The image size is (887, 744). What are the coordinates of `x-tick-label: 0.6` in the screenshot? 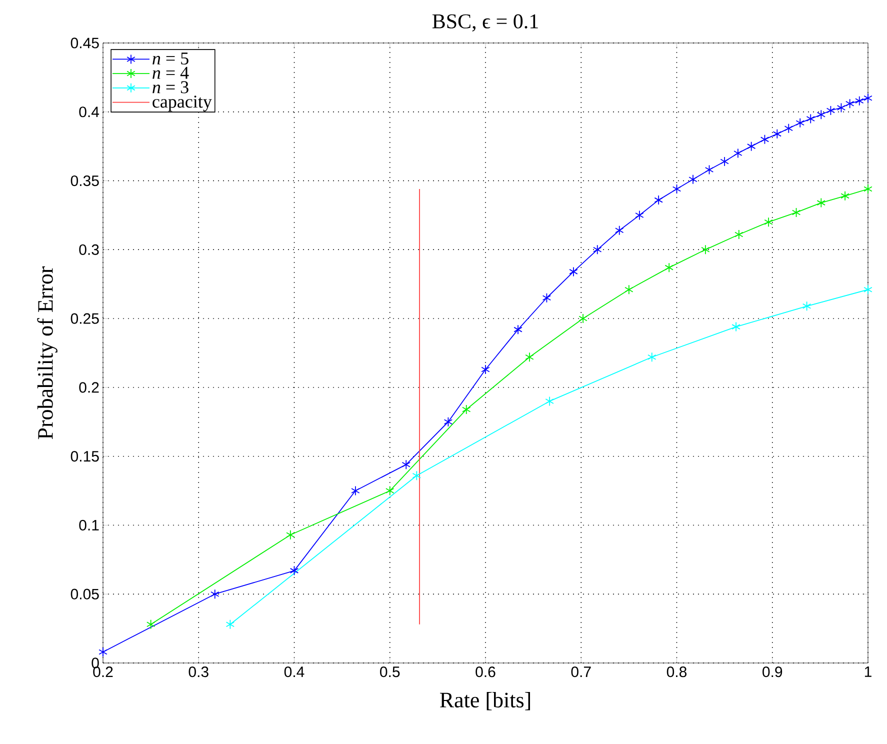 It's located at (486, 672).